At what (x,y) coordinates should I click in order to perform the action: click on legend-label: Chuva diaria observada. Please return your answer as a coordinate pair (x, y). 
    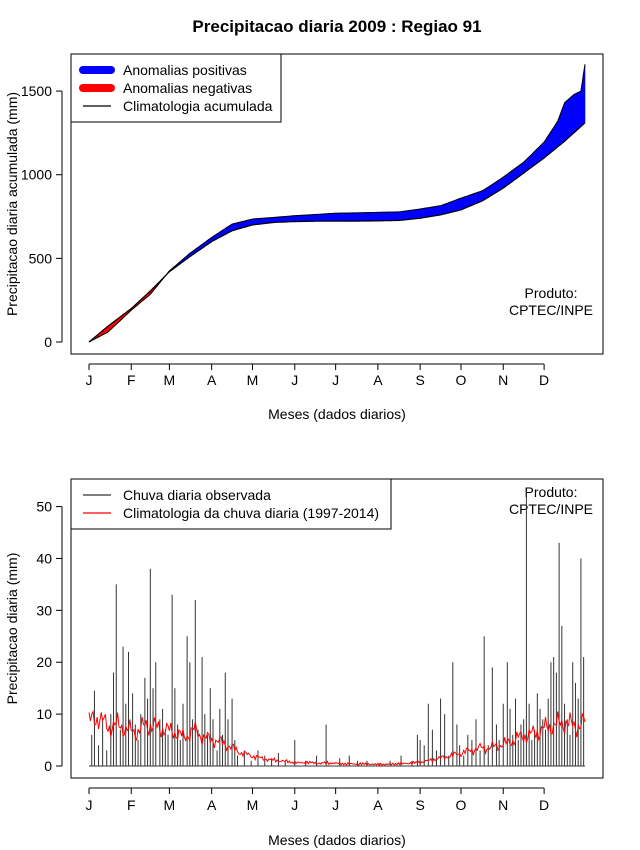
    Looking at the image, I should click on (197, 495).